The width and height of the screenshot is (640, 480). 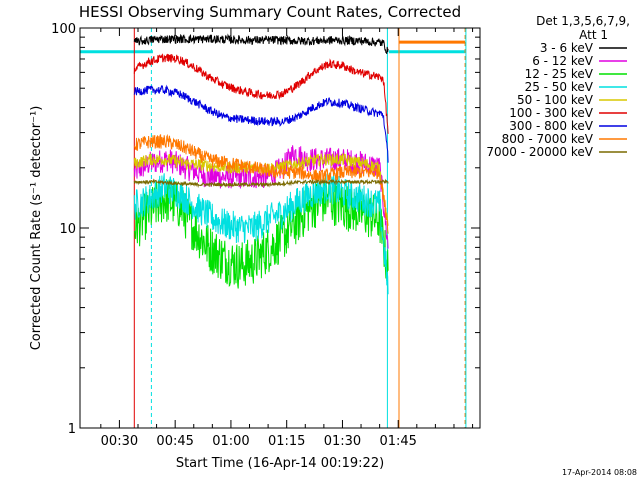 What do you see at coordinates (559, 74) in the screenshot?
I see `legend-label-2: 12 - 25 keV` at bounding box center [559, 74].